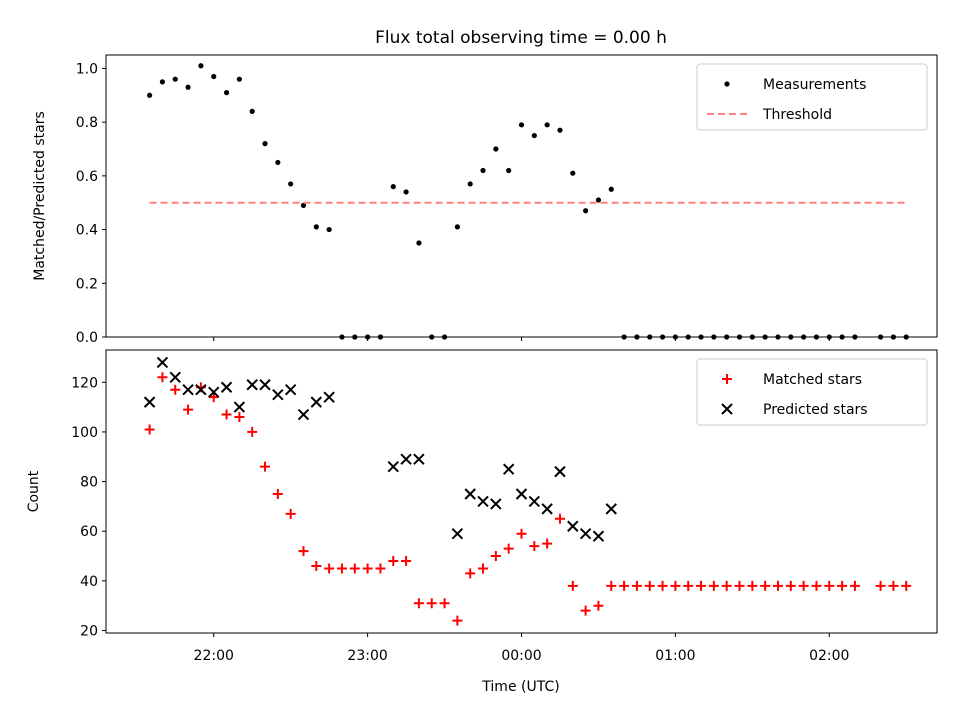 The image size is (960, 720). What do you see at coordinates (214, 656) in the screenshot?
I see `x-tick-label: 22:00` at bounding box center [214, 656].